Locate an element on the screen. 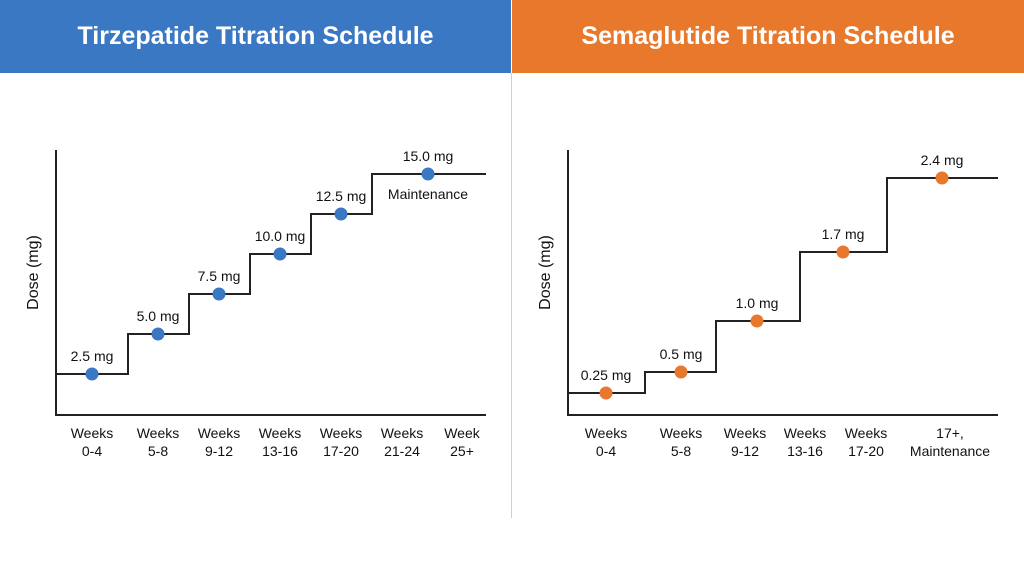 This screenshot has width=1024, height=572. data-label: 1.0 mg is located at coordinates (757, 303).